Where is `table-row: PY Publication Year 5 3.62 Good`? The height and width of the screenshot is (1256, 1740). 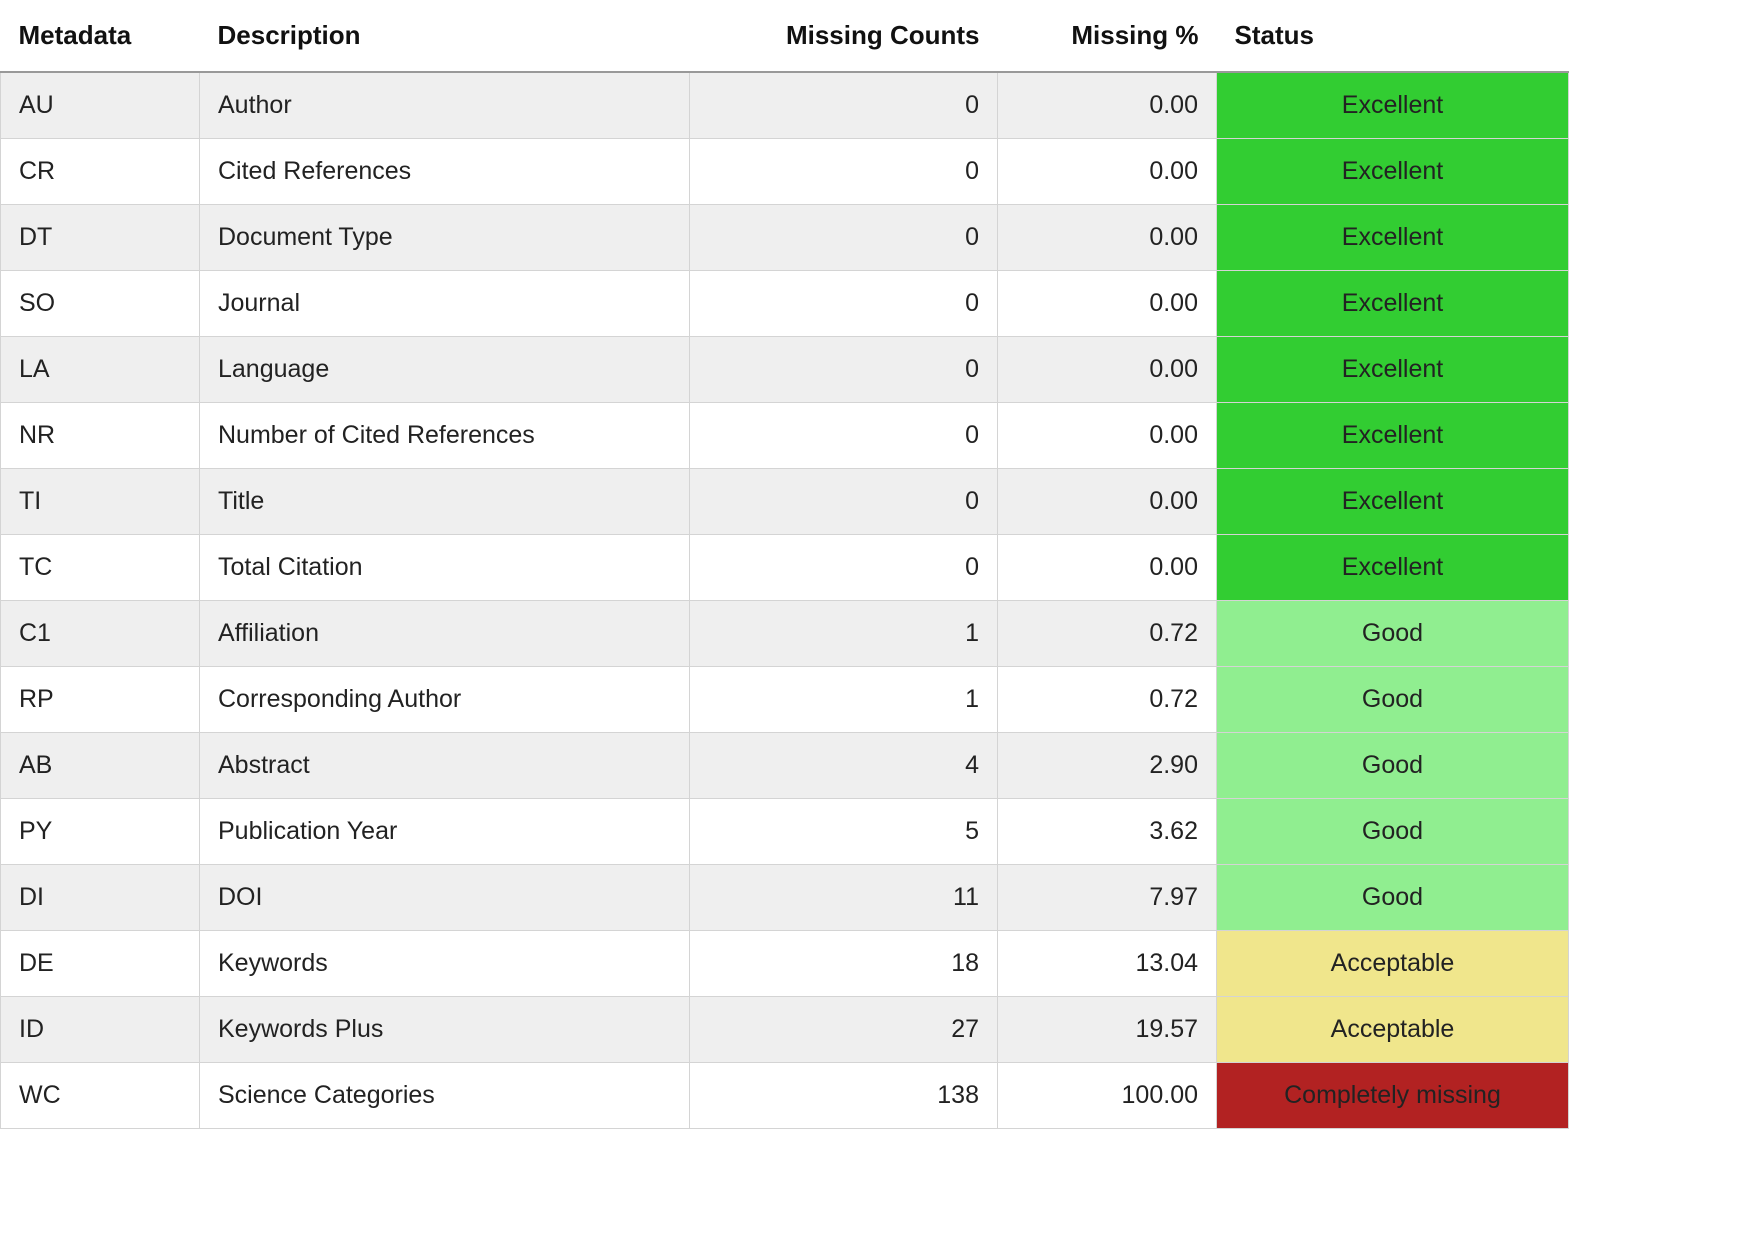 table-row: PY Publication Year 5 3.62 Good is located at coordinates (784, 831).